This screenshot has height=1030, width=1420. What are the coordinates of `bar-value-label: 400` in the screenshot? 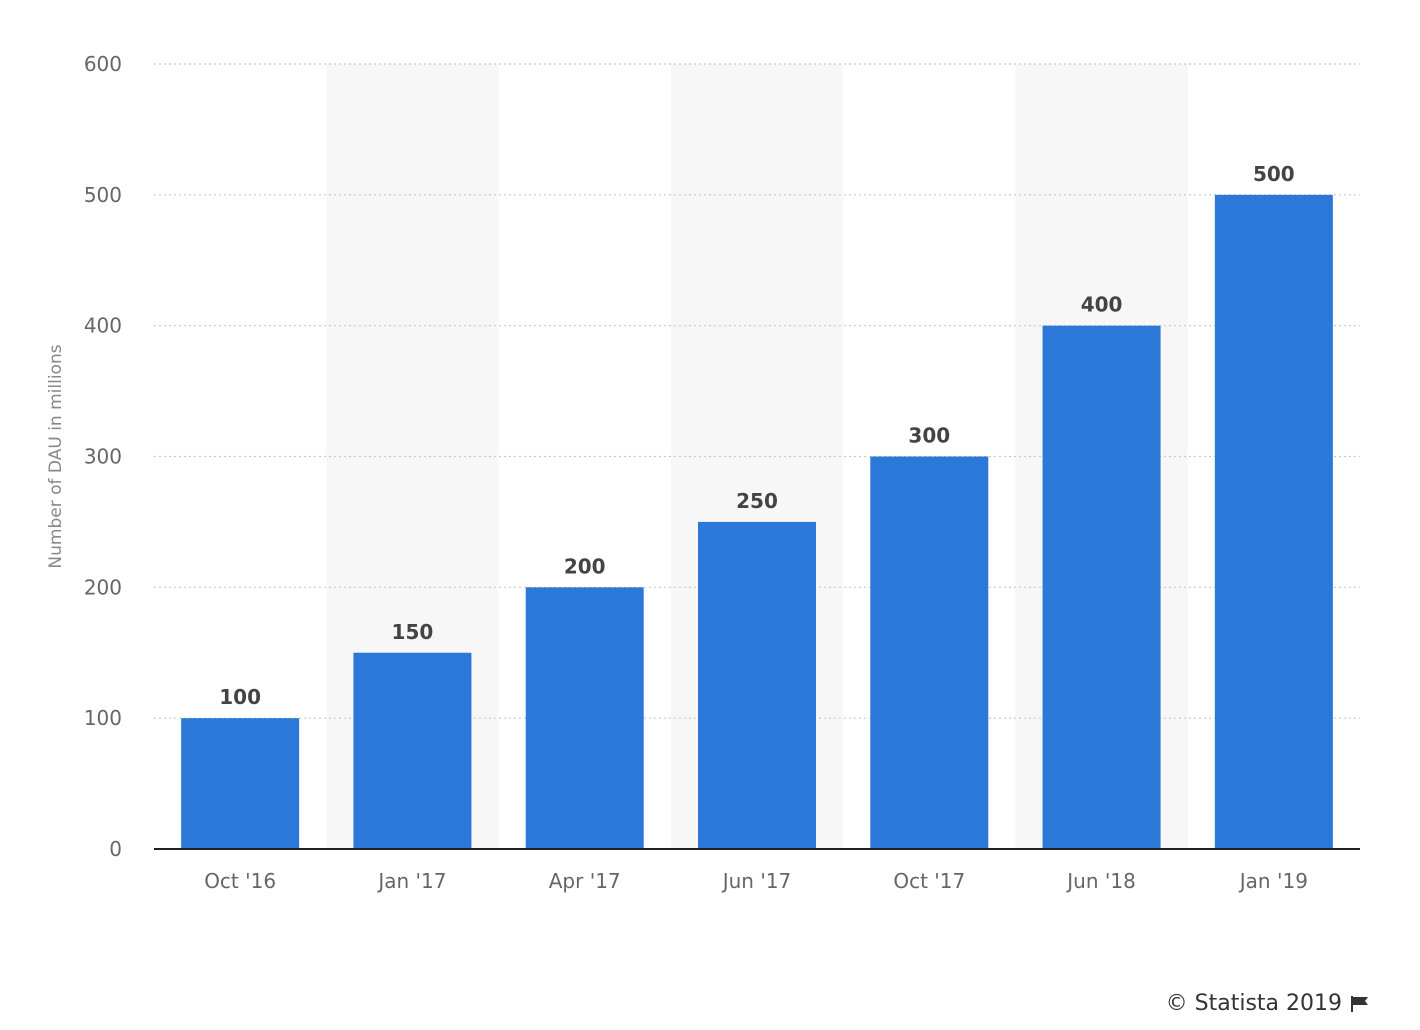 It's located at (1102, 305).